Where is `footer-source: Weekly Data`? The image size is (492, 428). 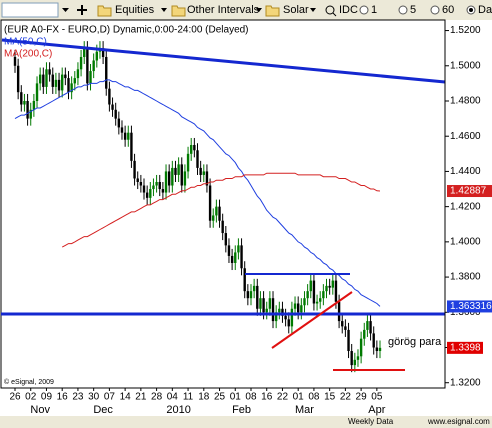 footer-source: Weekly Data is located at coordinates (371, 421).